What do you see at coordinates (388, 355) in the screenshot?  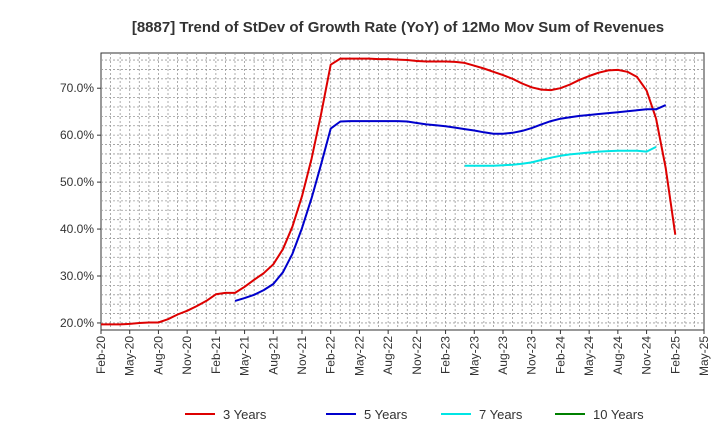 I see `x-tick-label: Aug-22` at bounding box center [388, 355].